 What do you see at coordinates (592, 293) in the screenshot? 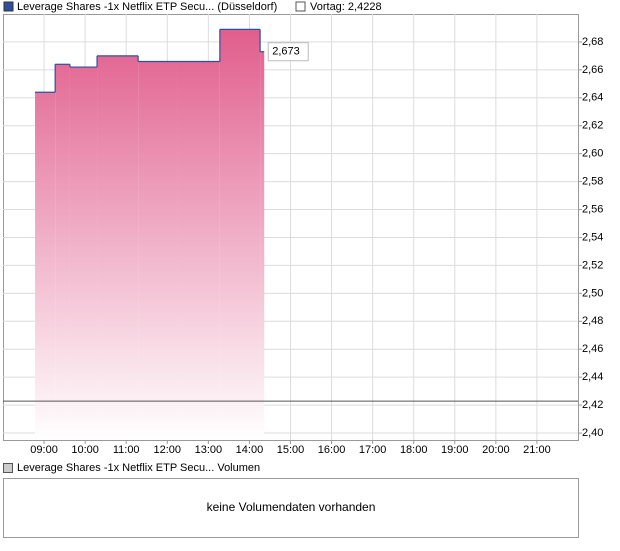
I see `y-tick-label: 2,50` at bounding box center [592, 293].